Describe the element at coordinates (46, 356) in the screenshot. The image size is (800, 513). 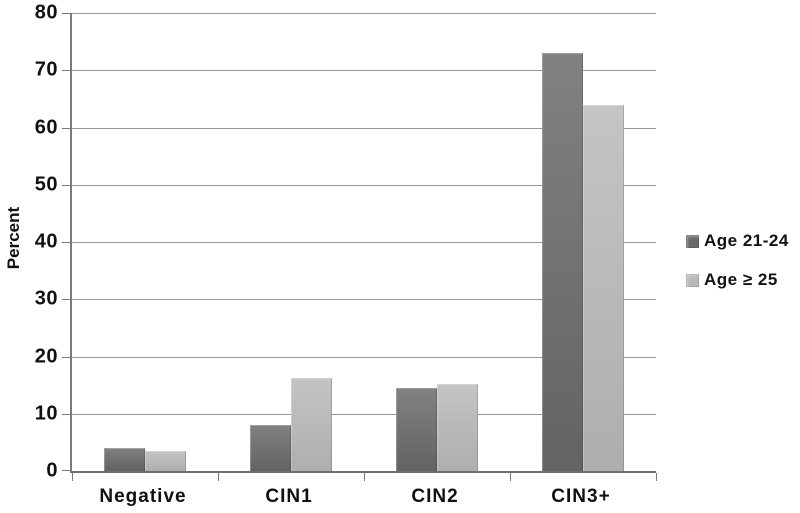
I see `y-tick-label: 20` at that location.